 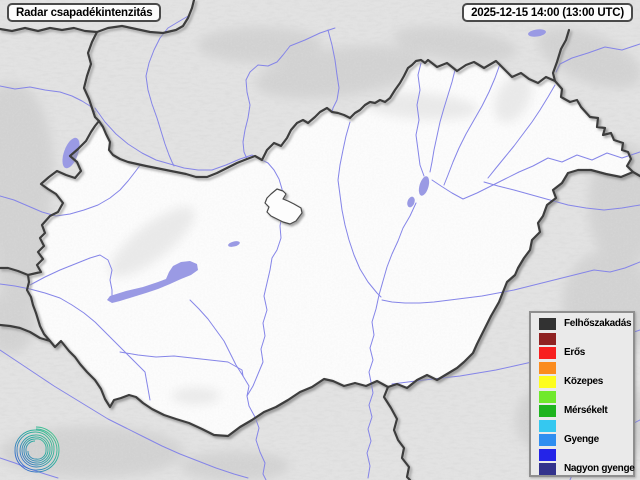 I want to click on legend-item: Felhőszakadás, so click(x=586, y=324).